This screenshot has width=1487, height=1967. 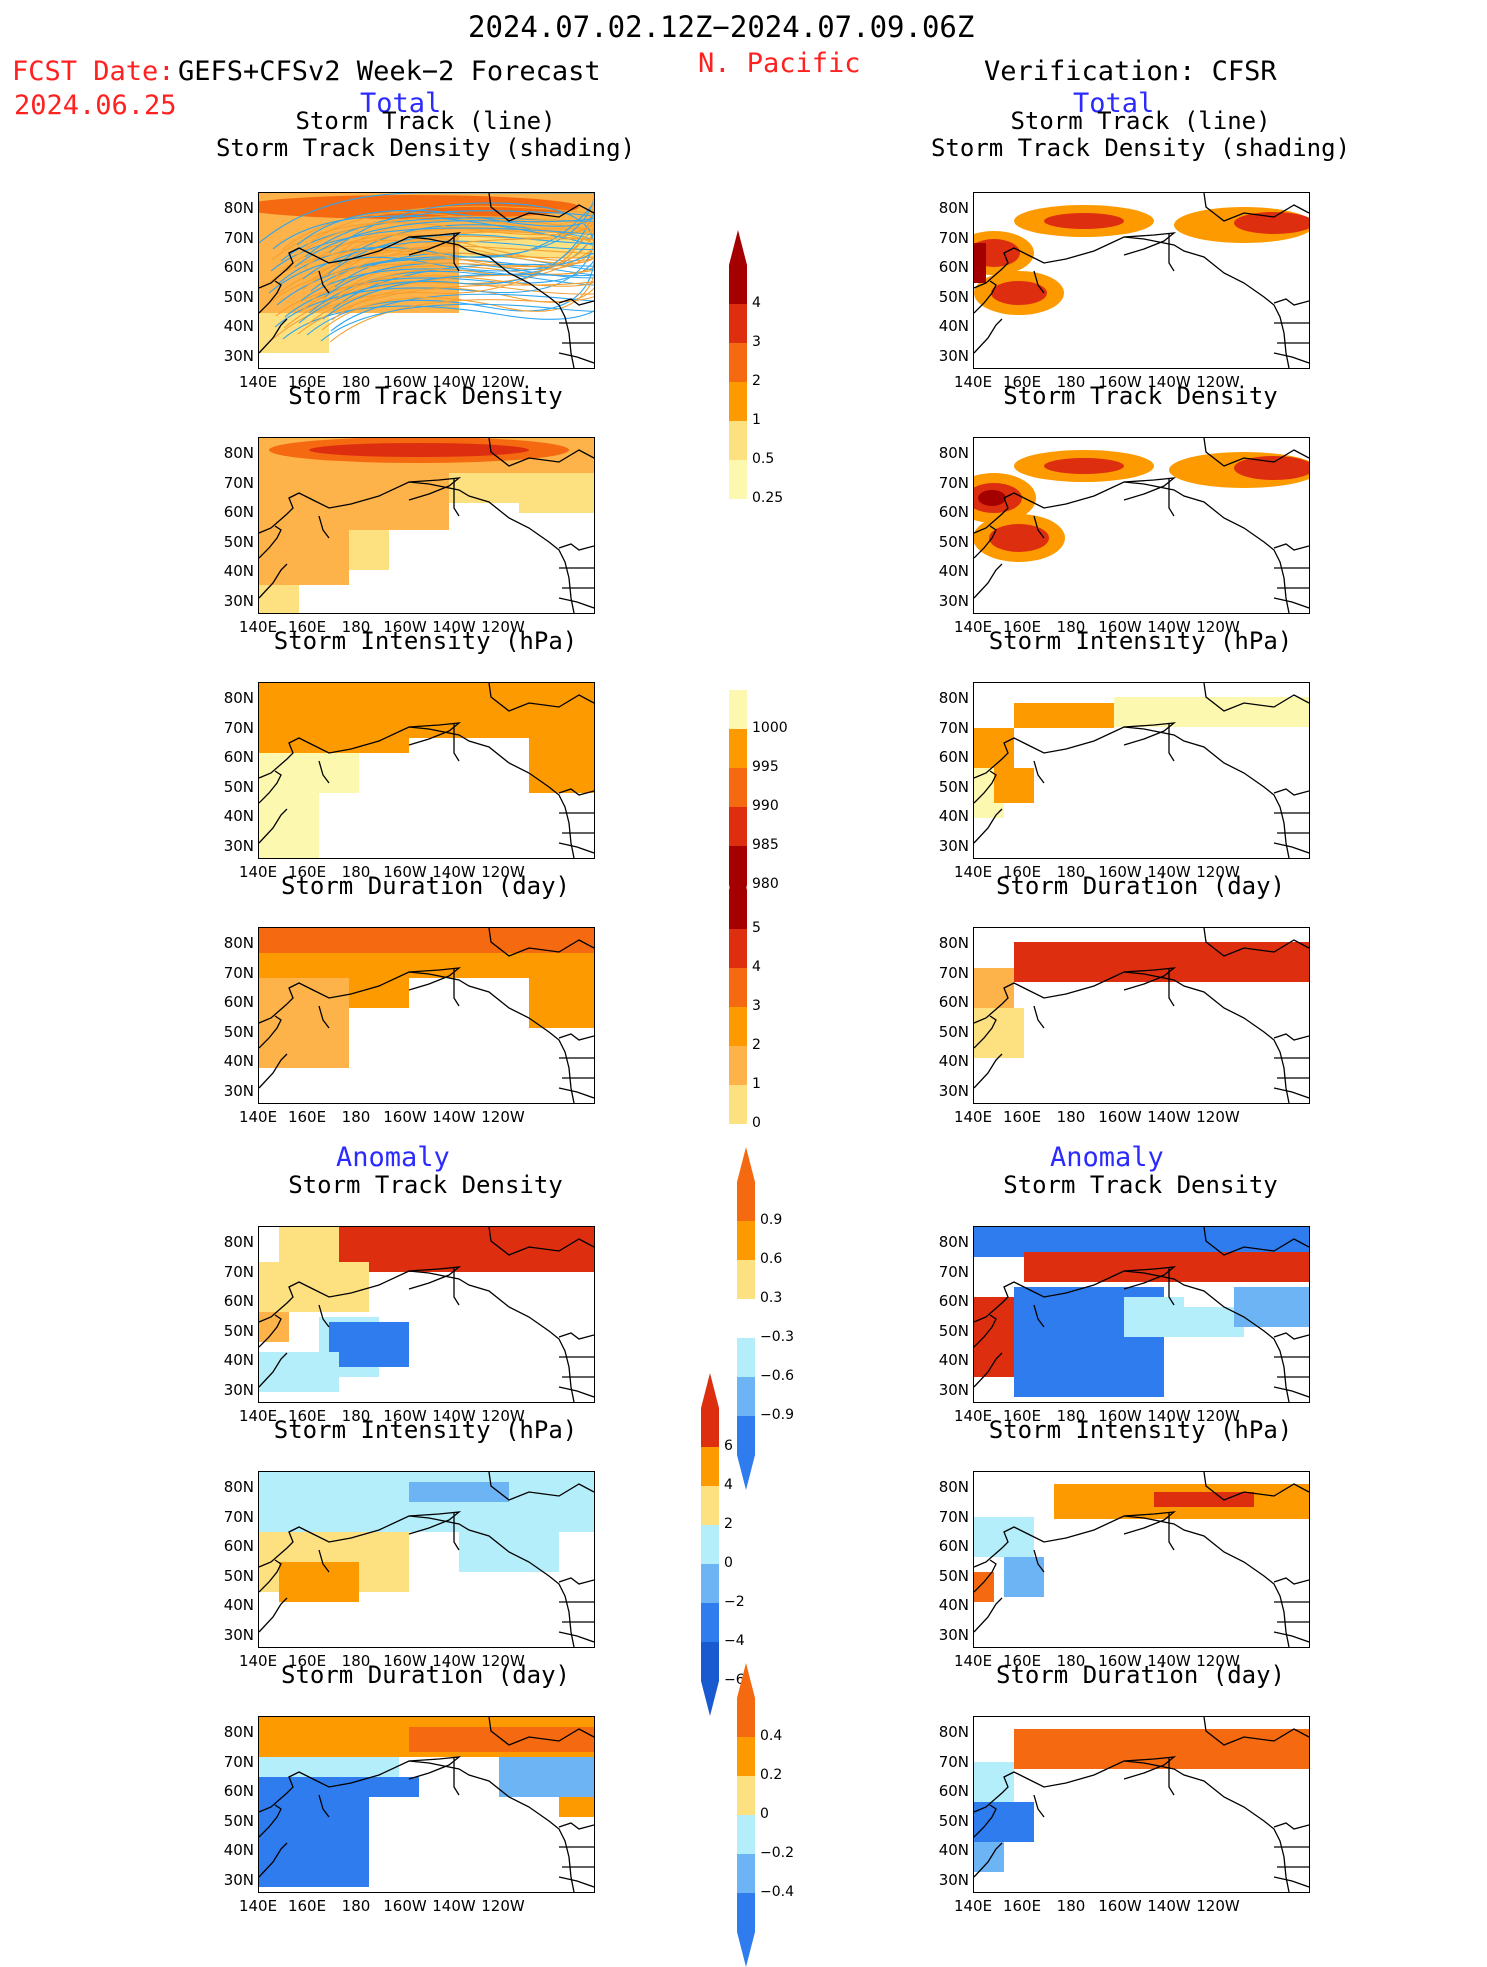 What do you see at coordinates (777, 1337) in the screenshot?
I see `colorbar-tick-label: −0.3` at bounding box center [777, 1337].